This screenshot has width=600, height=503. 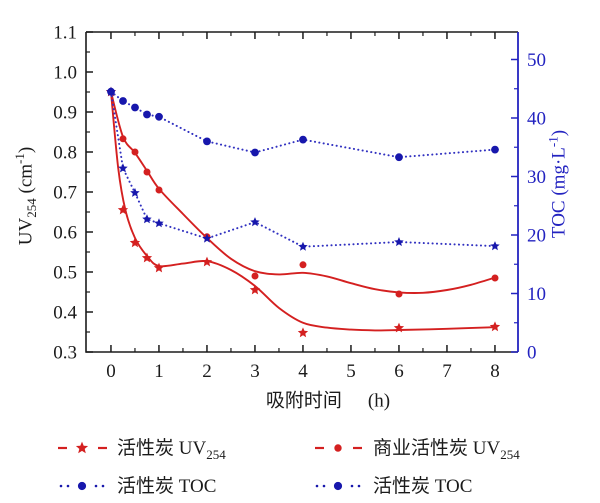 What do you see at coordinates (65, 313) in the screenshot?
I see `tick-label: 0.4` at bounding box center [65, 313].